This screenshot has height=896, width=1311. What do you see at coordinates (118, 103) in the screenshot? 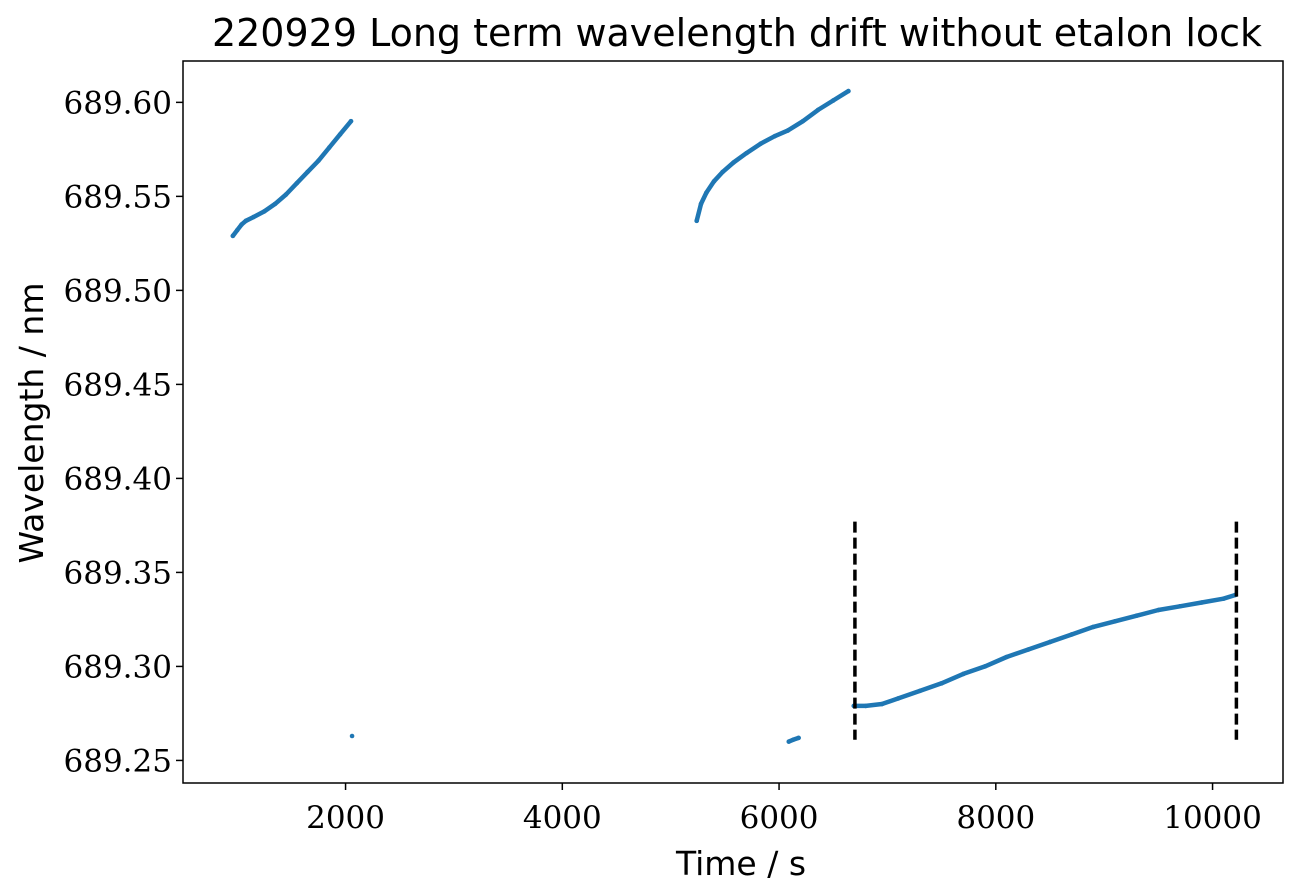
I see `y-tick-label: 689.60` at bounding box center [118, 103].